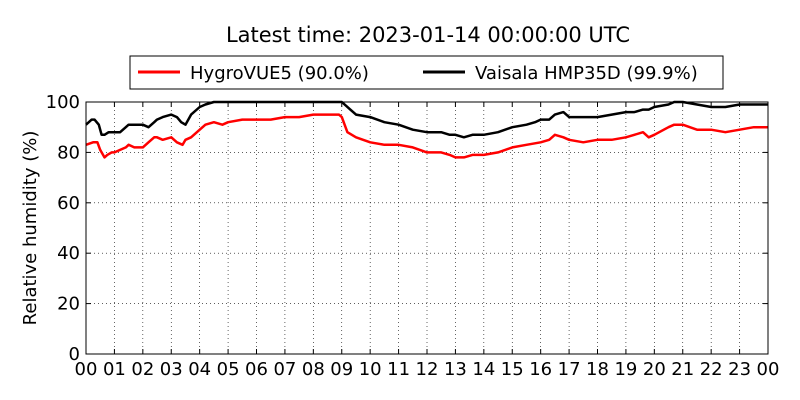 This screenshot has height=400, width=800. Describe the element at coordinates (597, 369) in the screenshot. I see `x-tick-label: 18` at that location.